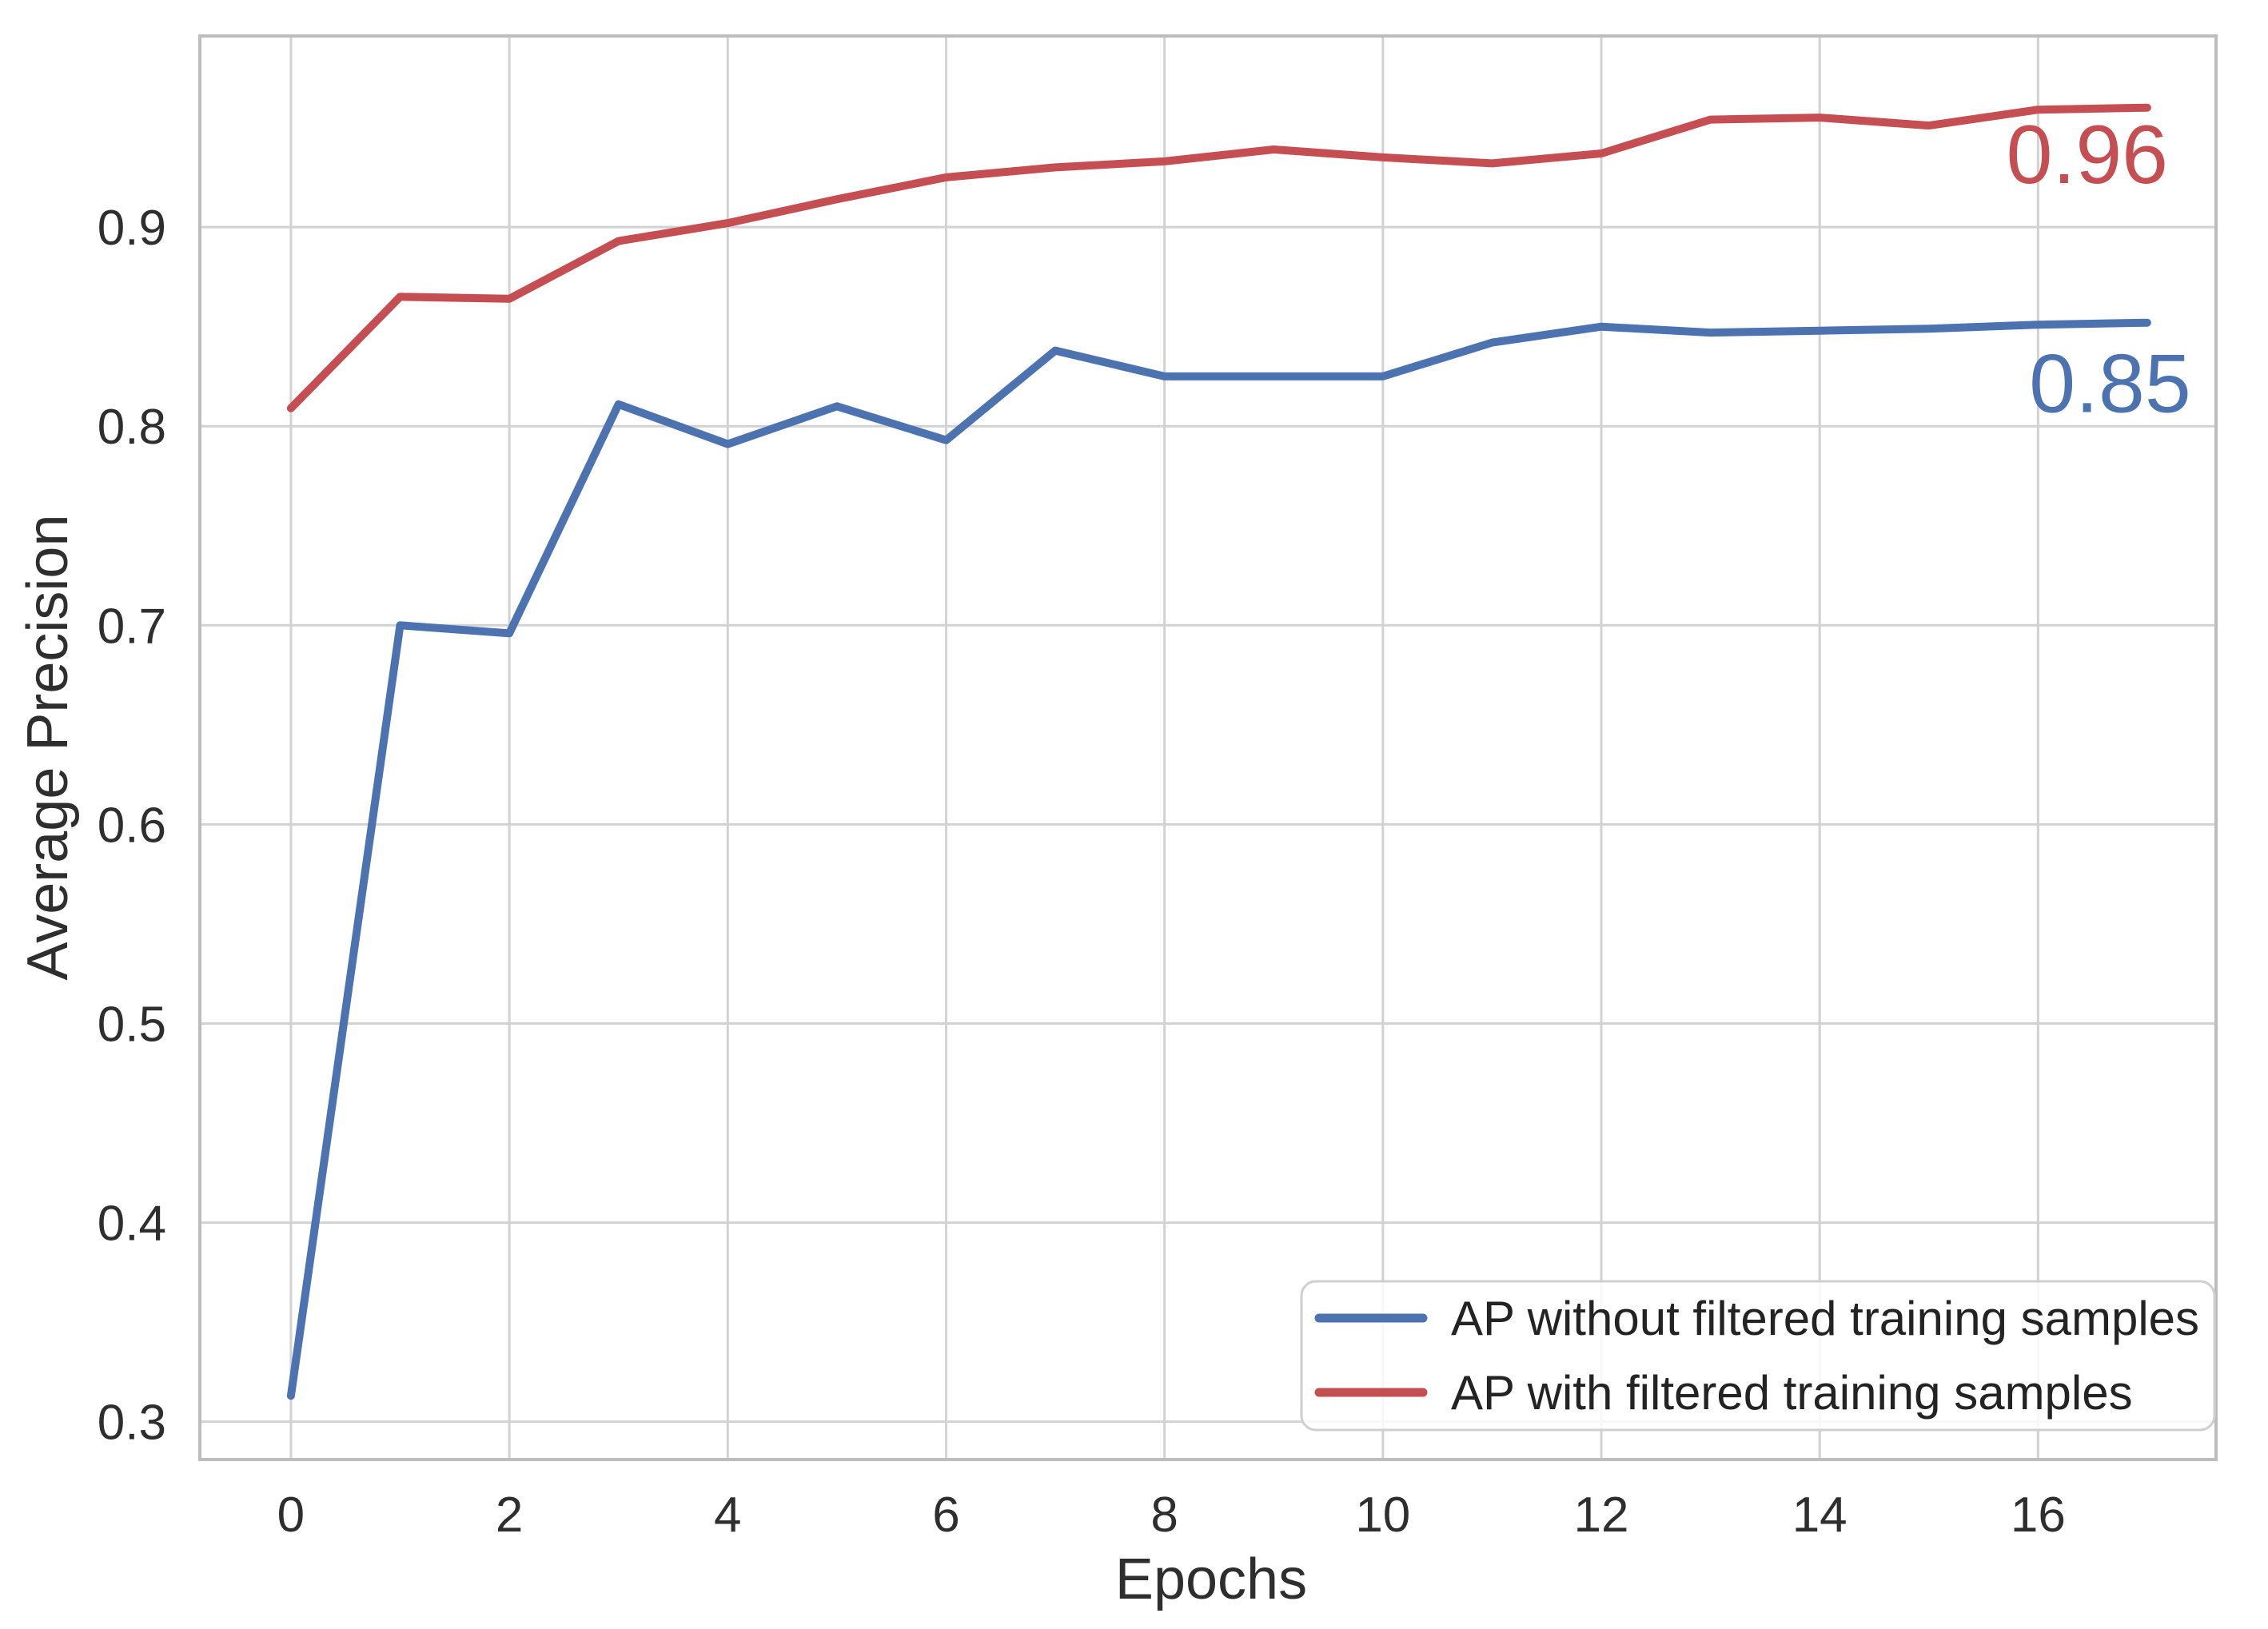  I want to click on y-tick-labels: 0.3 0.4 0.5 0.6 0.7 0.8 0.9, so click(132, 826).